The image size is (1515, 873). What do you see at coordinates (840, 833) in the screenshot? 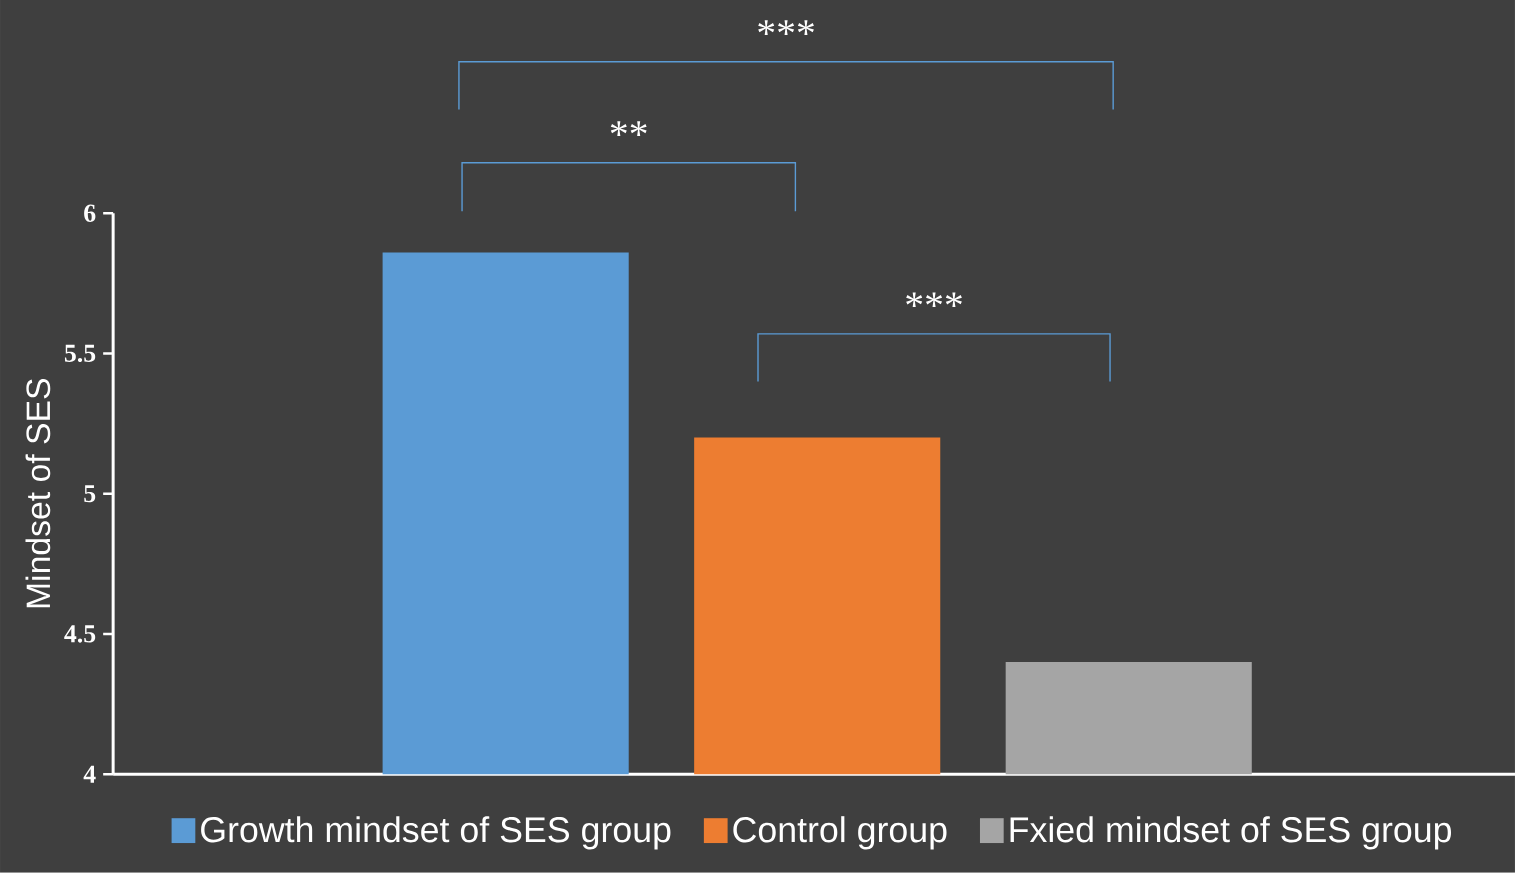
I see `legend-label: Control group` at bounding box center [840, 833].